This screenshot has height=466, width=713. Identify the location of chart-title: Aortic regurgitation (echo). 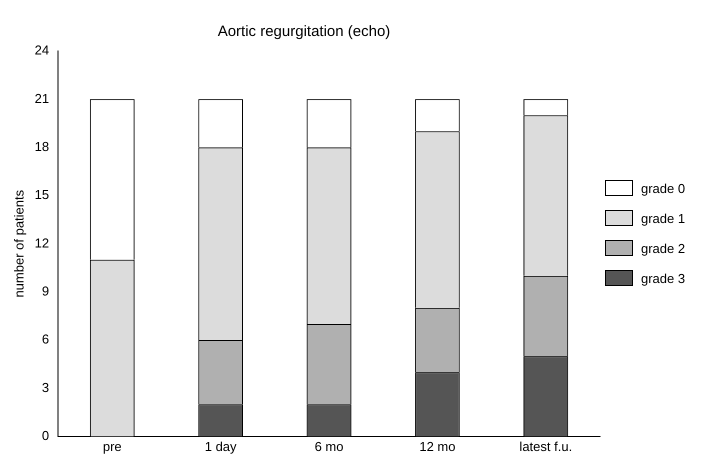
(304, 31).